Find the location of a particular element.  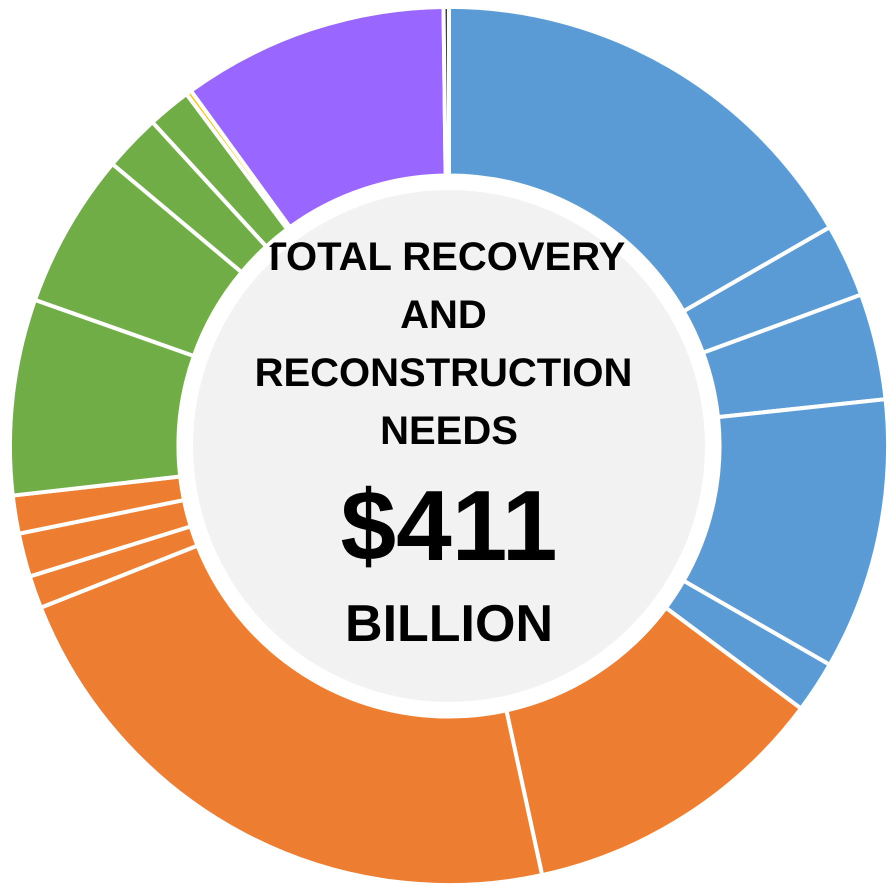

text: BILLION is located at coordinates (449, 624).